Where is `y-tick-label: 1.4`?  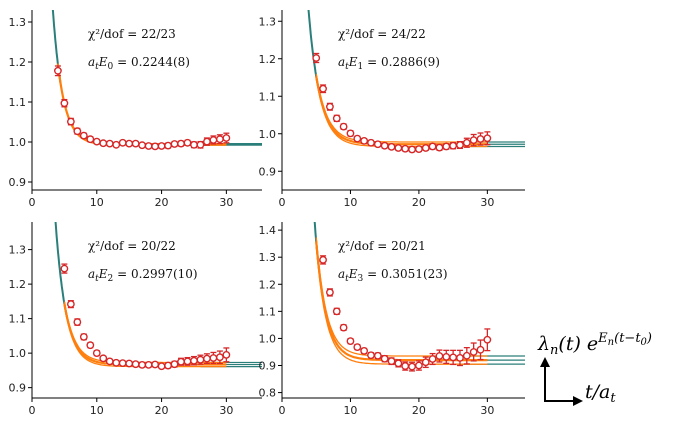
y-tick-label: 1.4 is located at coordinates (268, 230).